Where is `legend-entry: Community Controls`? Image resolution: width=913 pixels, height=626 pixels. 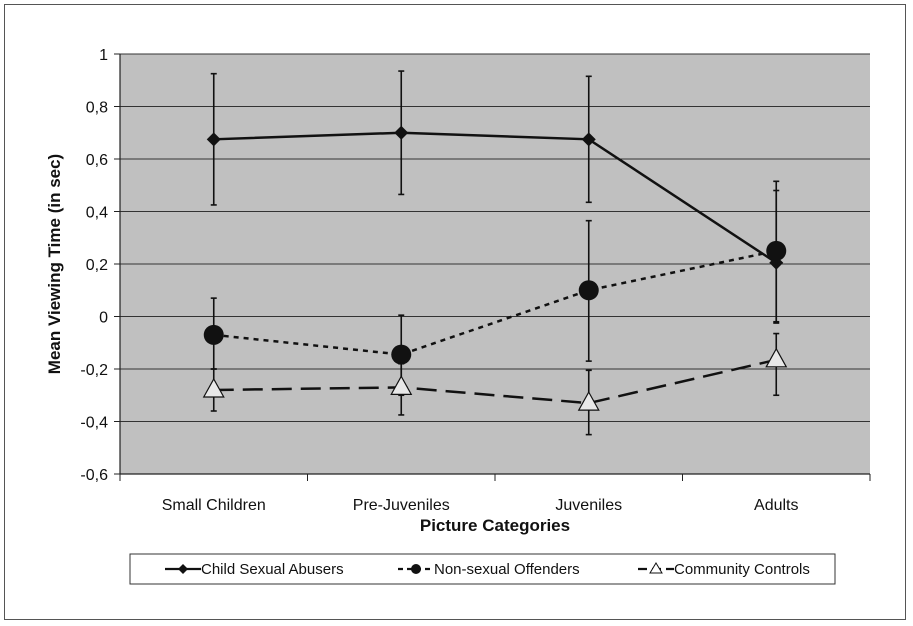 legend-entry: Community Controls is located at coordinates (724, 569).